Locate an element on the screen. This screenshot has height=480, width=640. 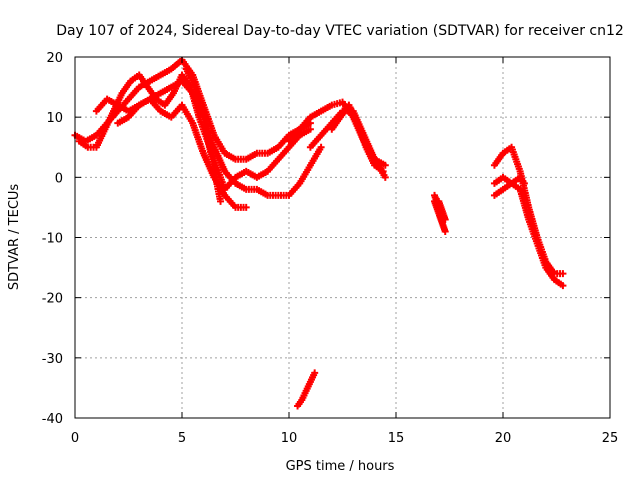
y-axis-label: SDTVAR / TECUs is located at coordinates (14, 237).